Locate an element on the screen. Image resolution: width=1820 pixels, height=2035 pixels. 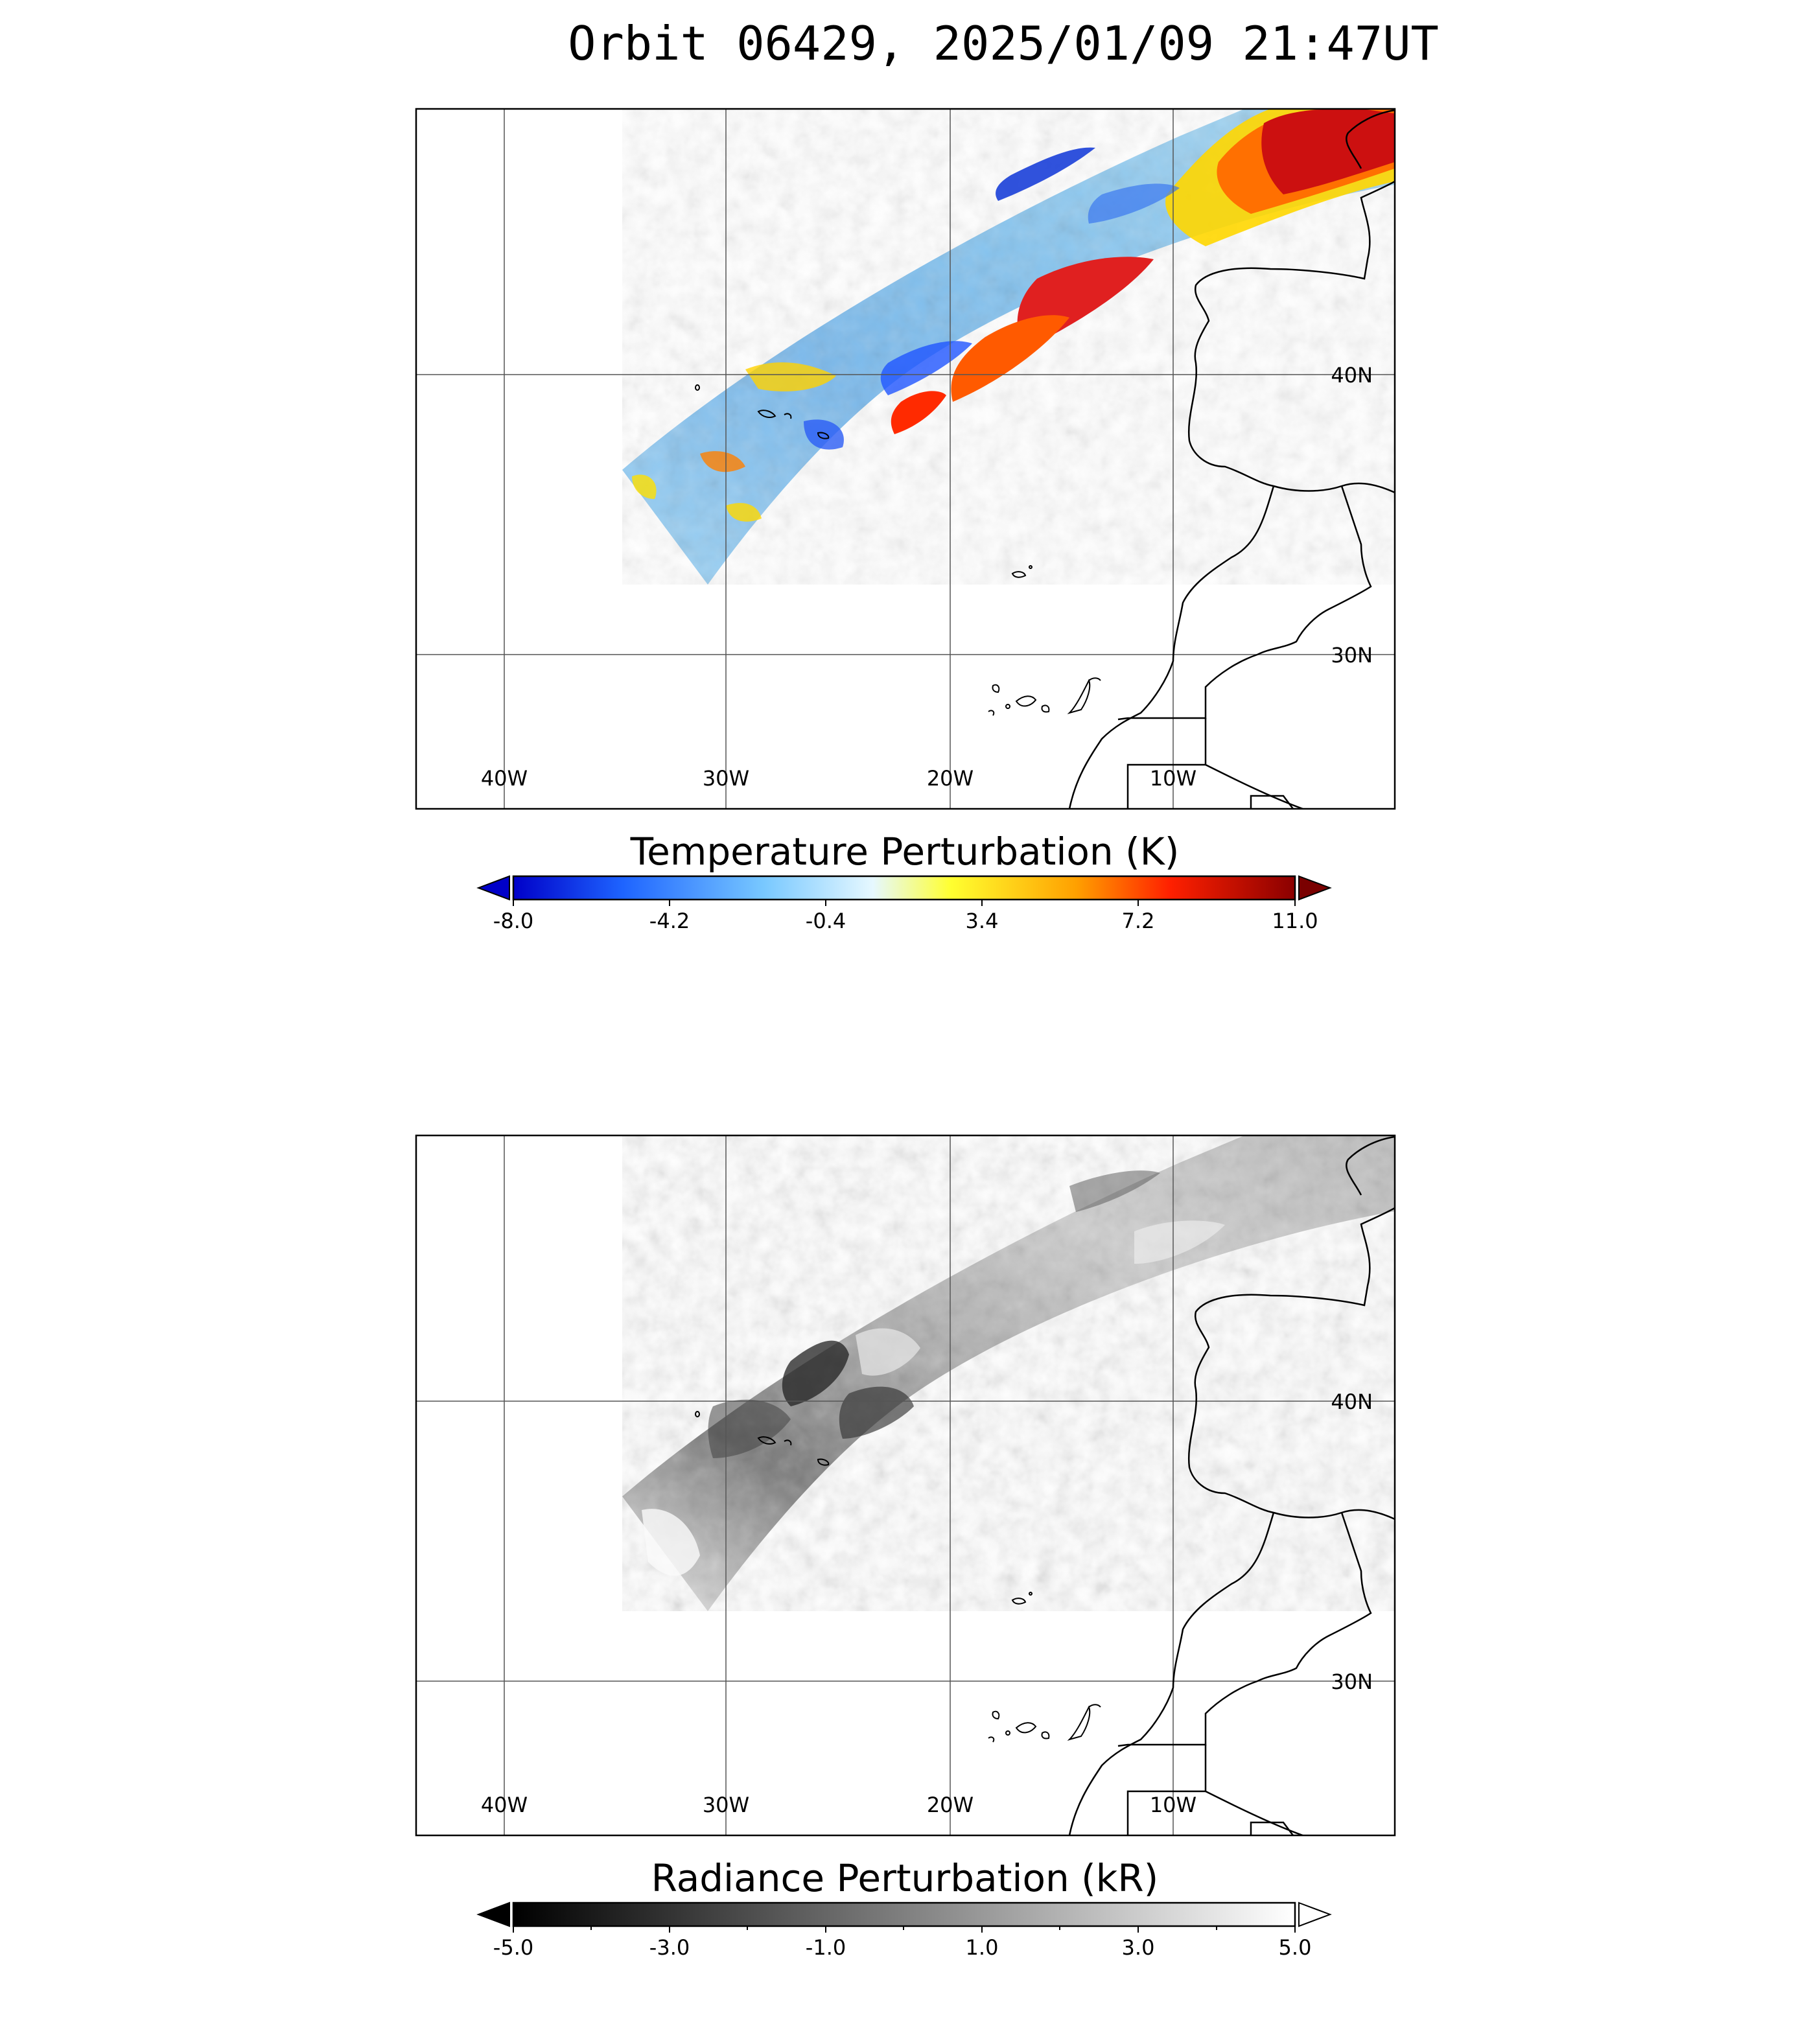
radiance-dark-region is located at coordinates (934, 1314).